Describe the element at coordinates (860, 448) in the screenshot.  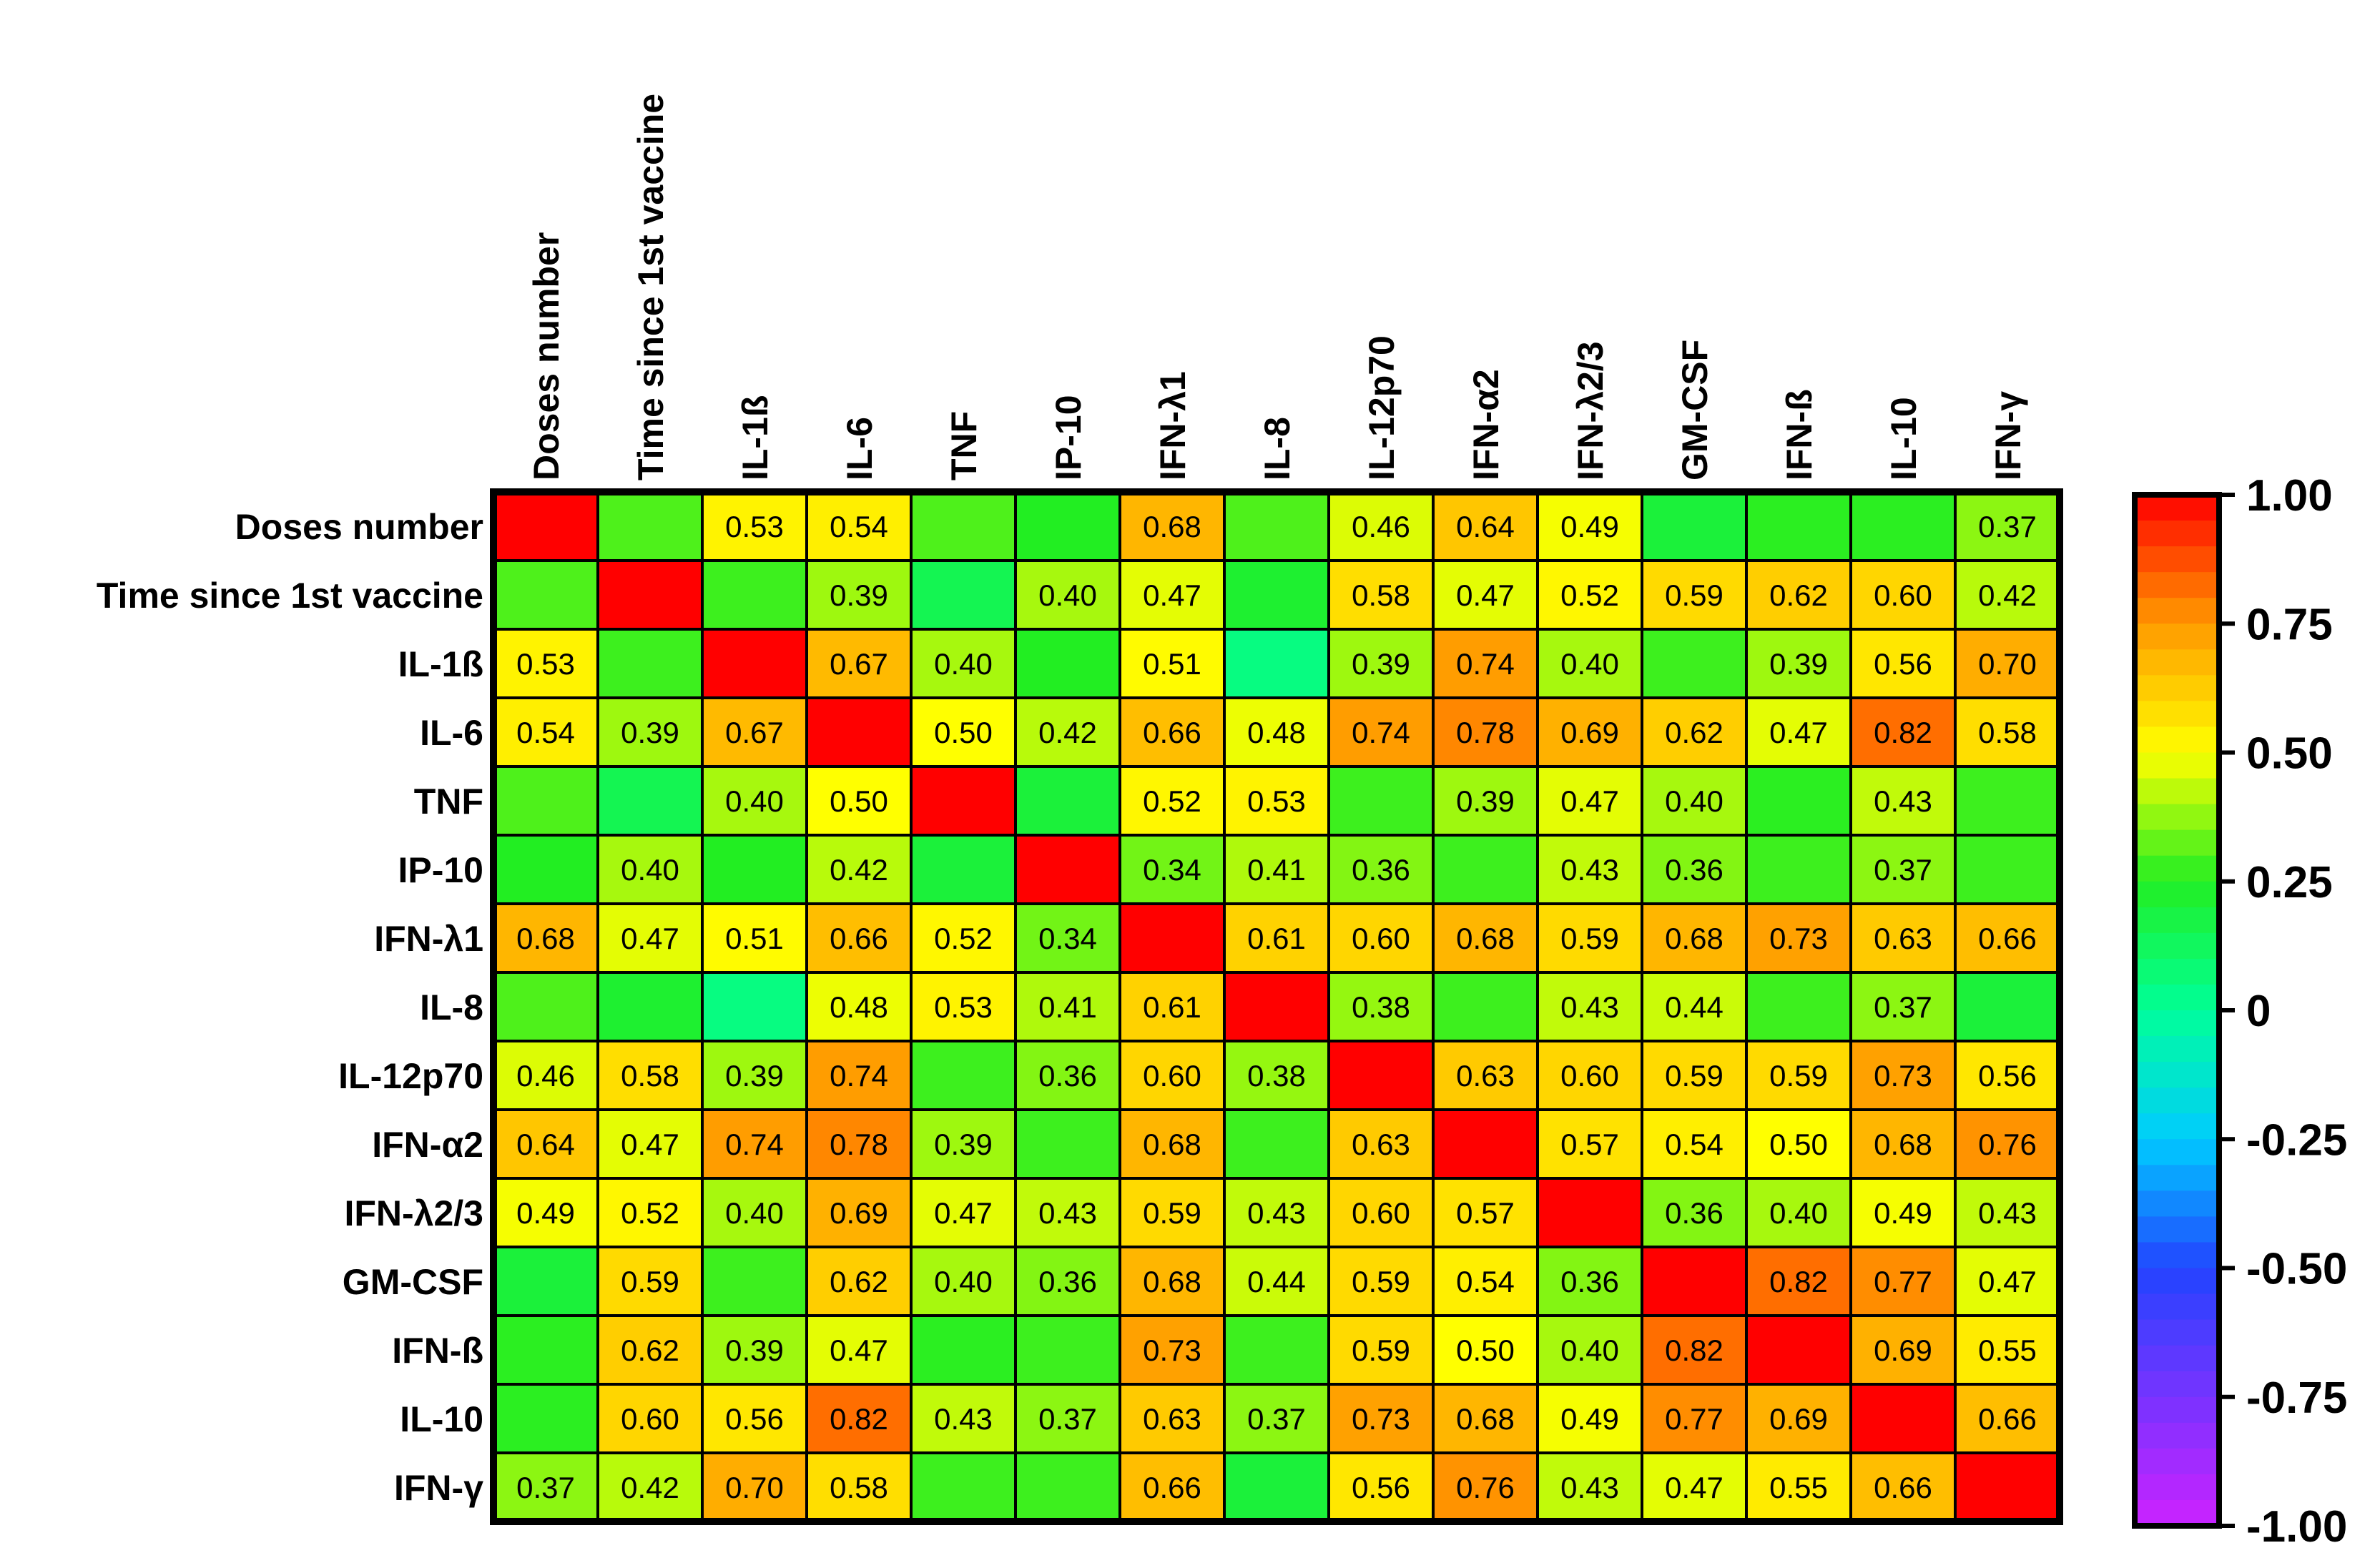
I see `column-label: IL-6` at that location.